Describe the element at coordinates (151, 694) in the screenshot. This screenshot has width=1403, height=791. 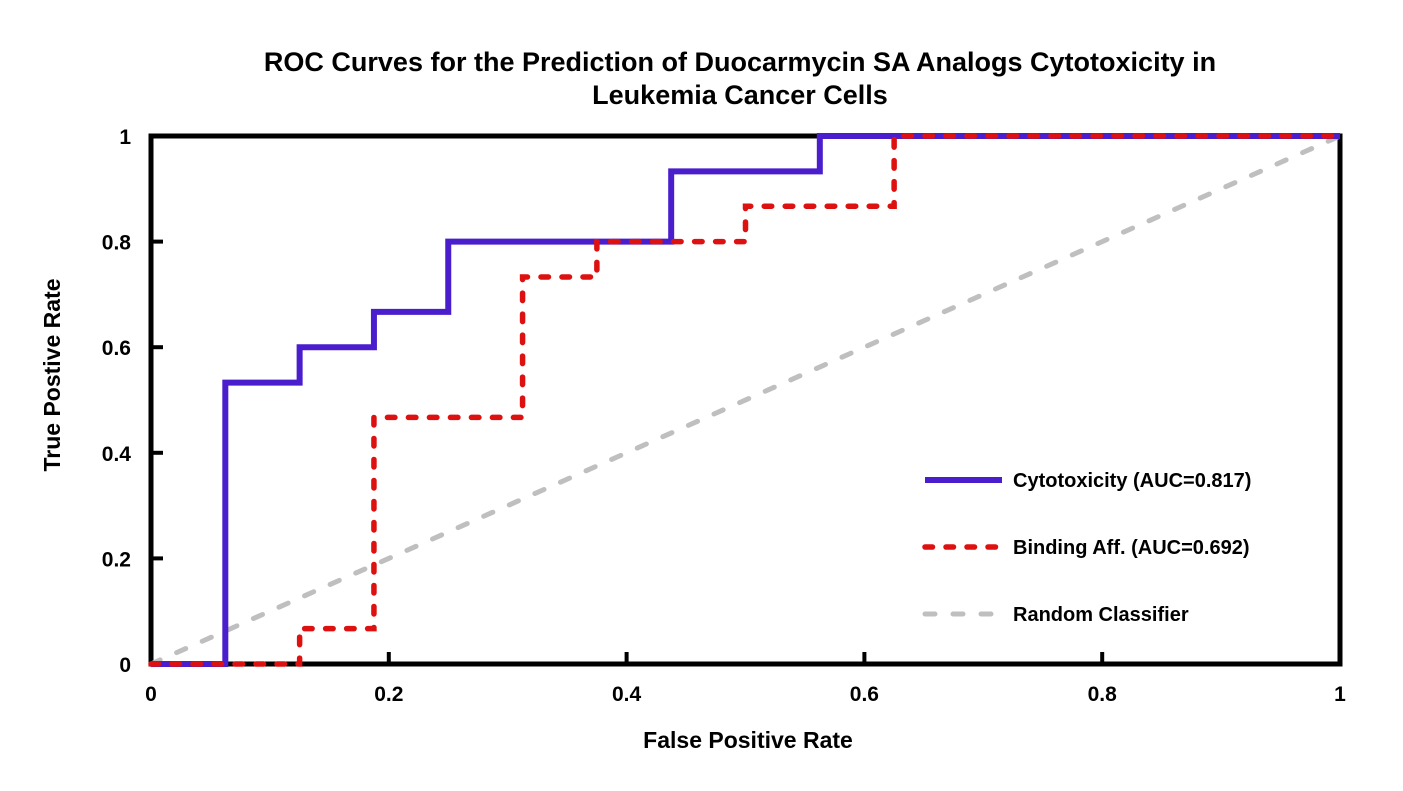
I see `x-tick-label: 0` at that location.